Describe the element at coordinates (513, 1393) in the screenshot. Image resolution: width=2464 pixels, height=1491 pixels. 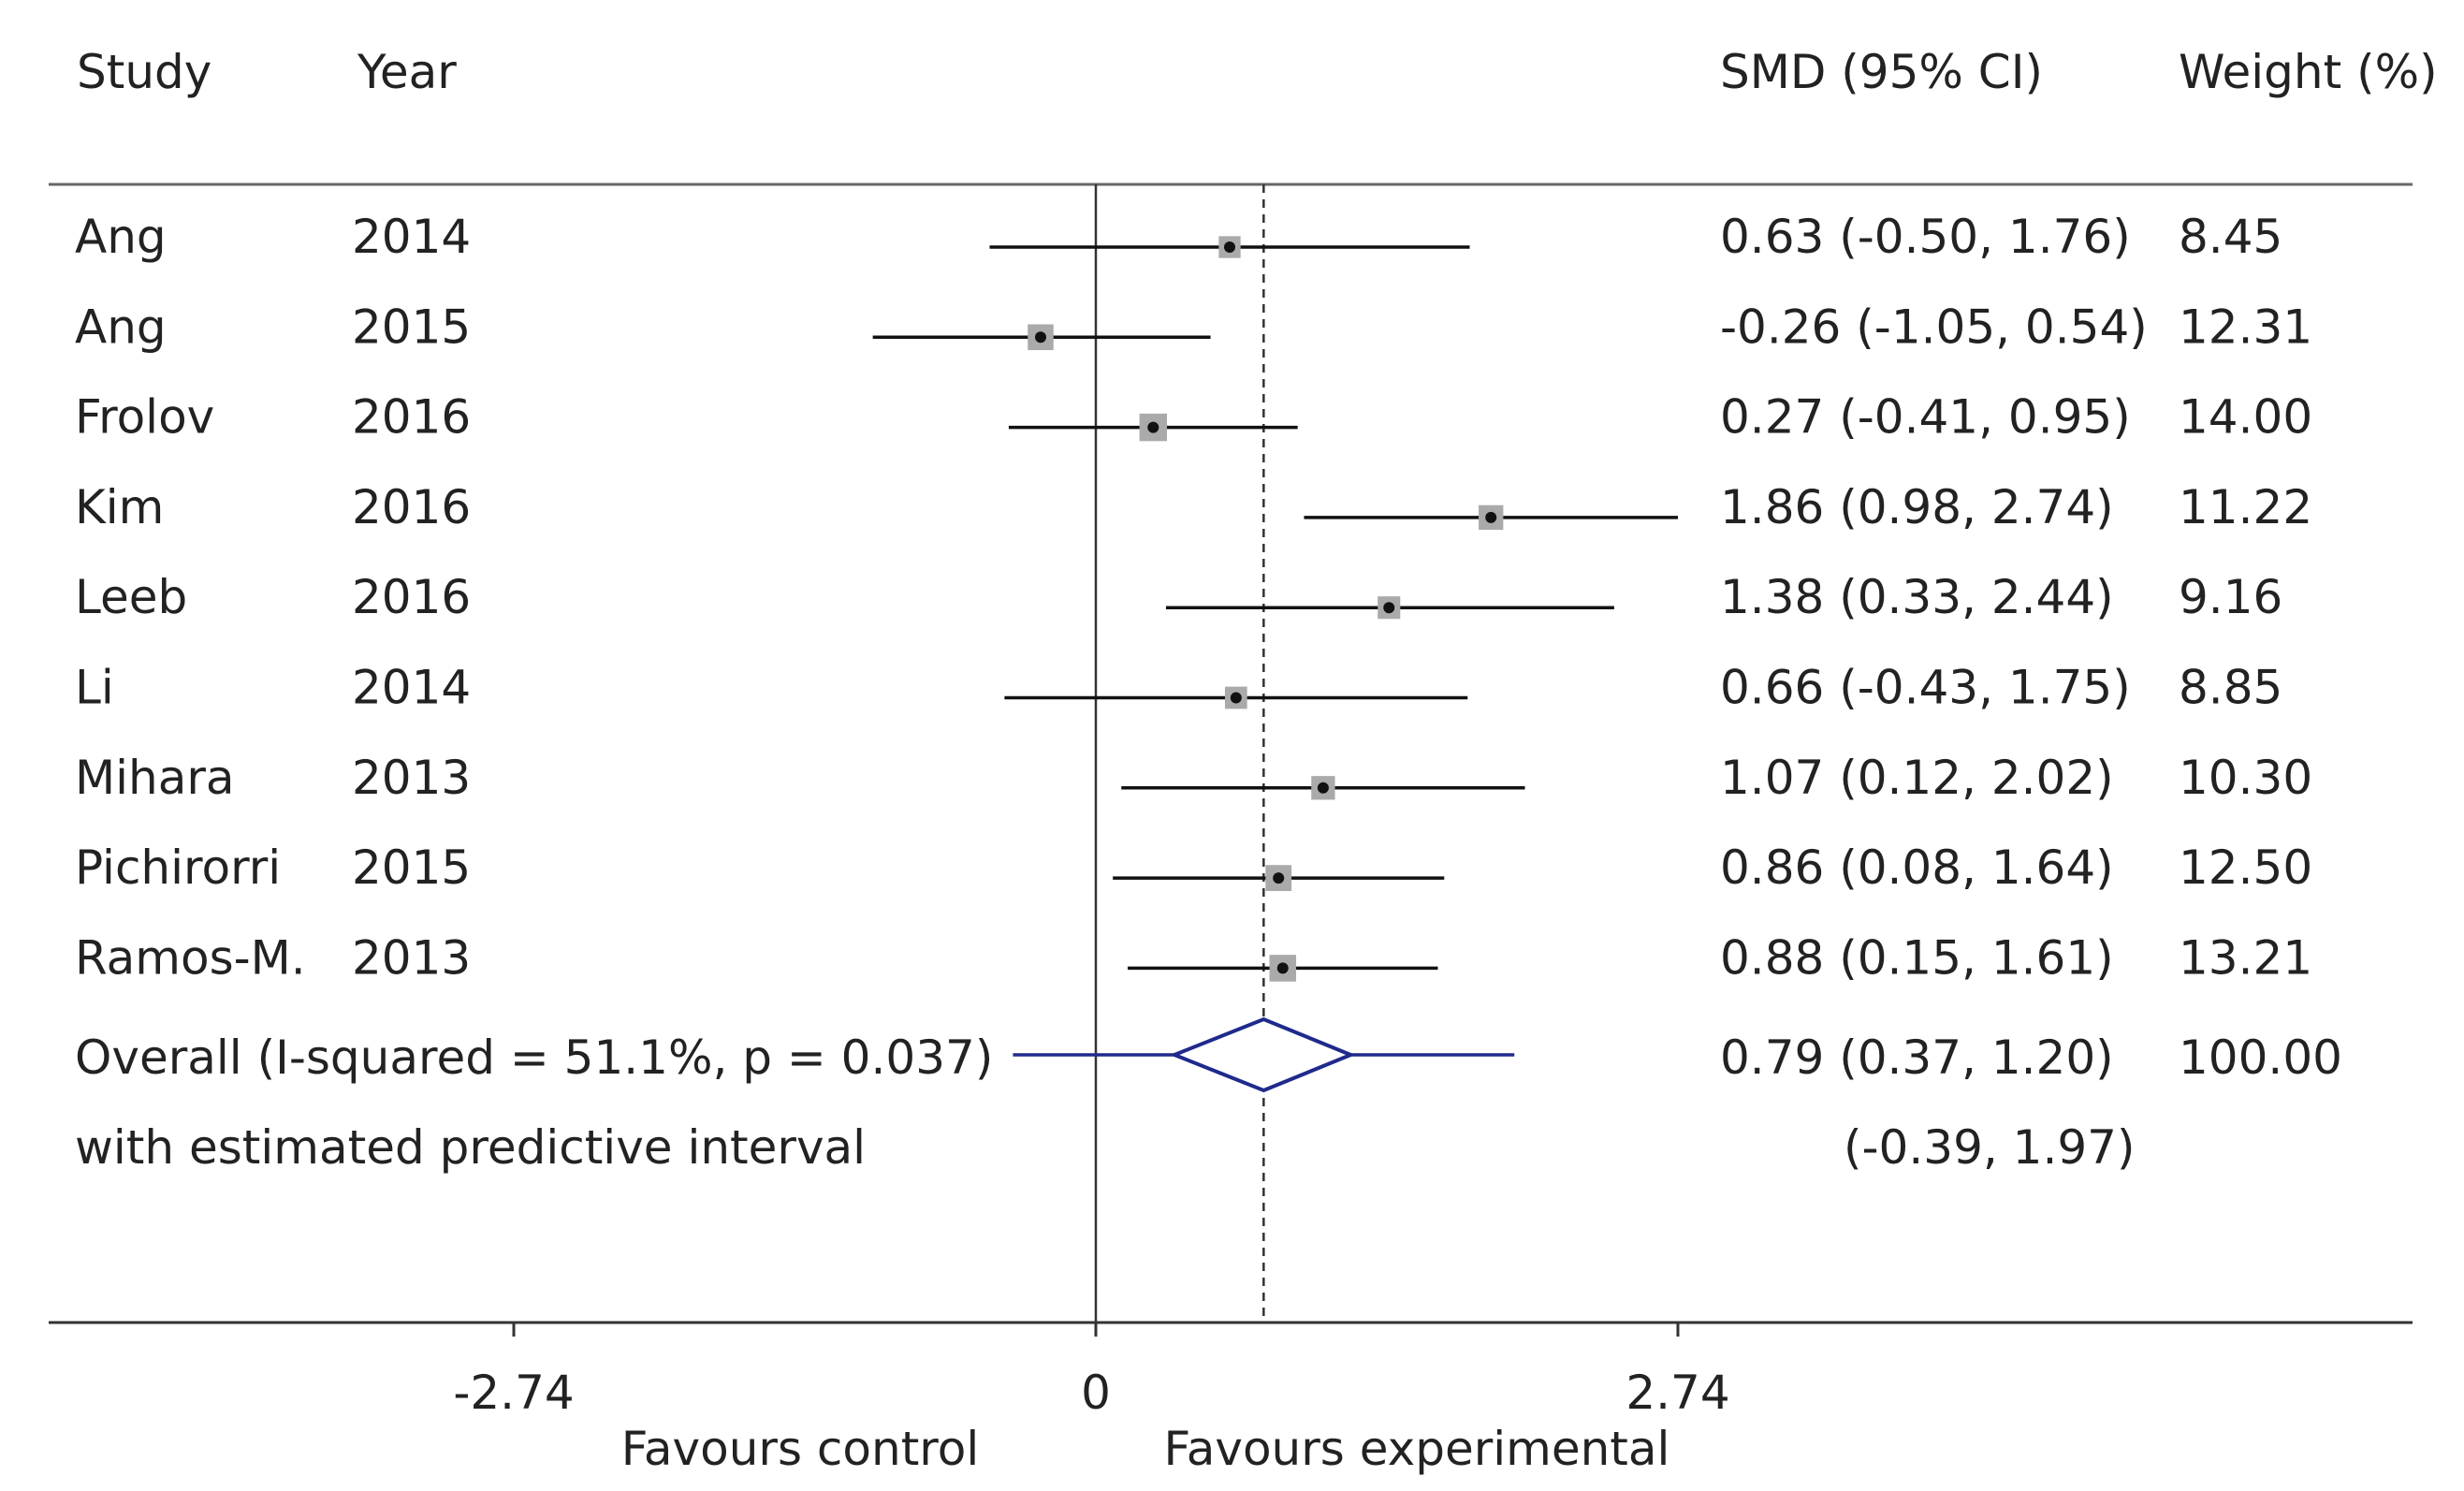
I see `tick-label: -2.74` at that location.